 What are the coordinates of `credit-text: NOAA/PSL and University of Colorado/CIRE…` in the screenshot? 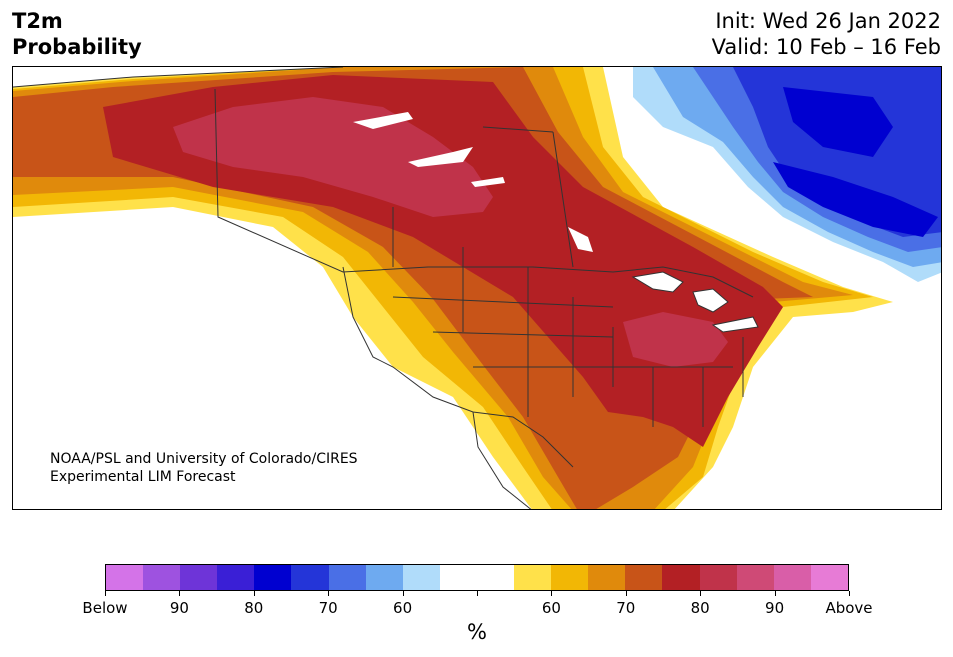 It's located at (204, 468).